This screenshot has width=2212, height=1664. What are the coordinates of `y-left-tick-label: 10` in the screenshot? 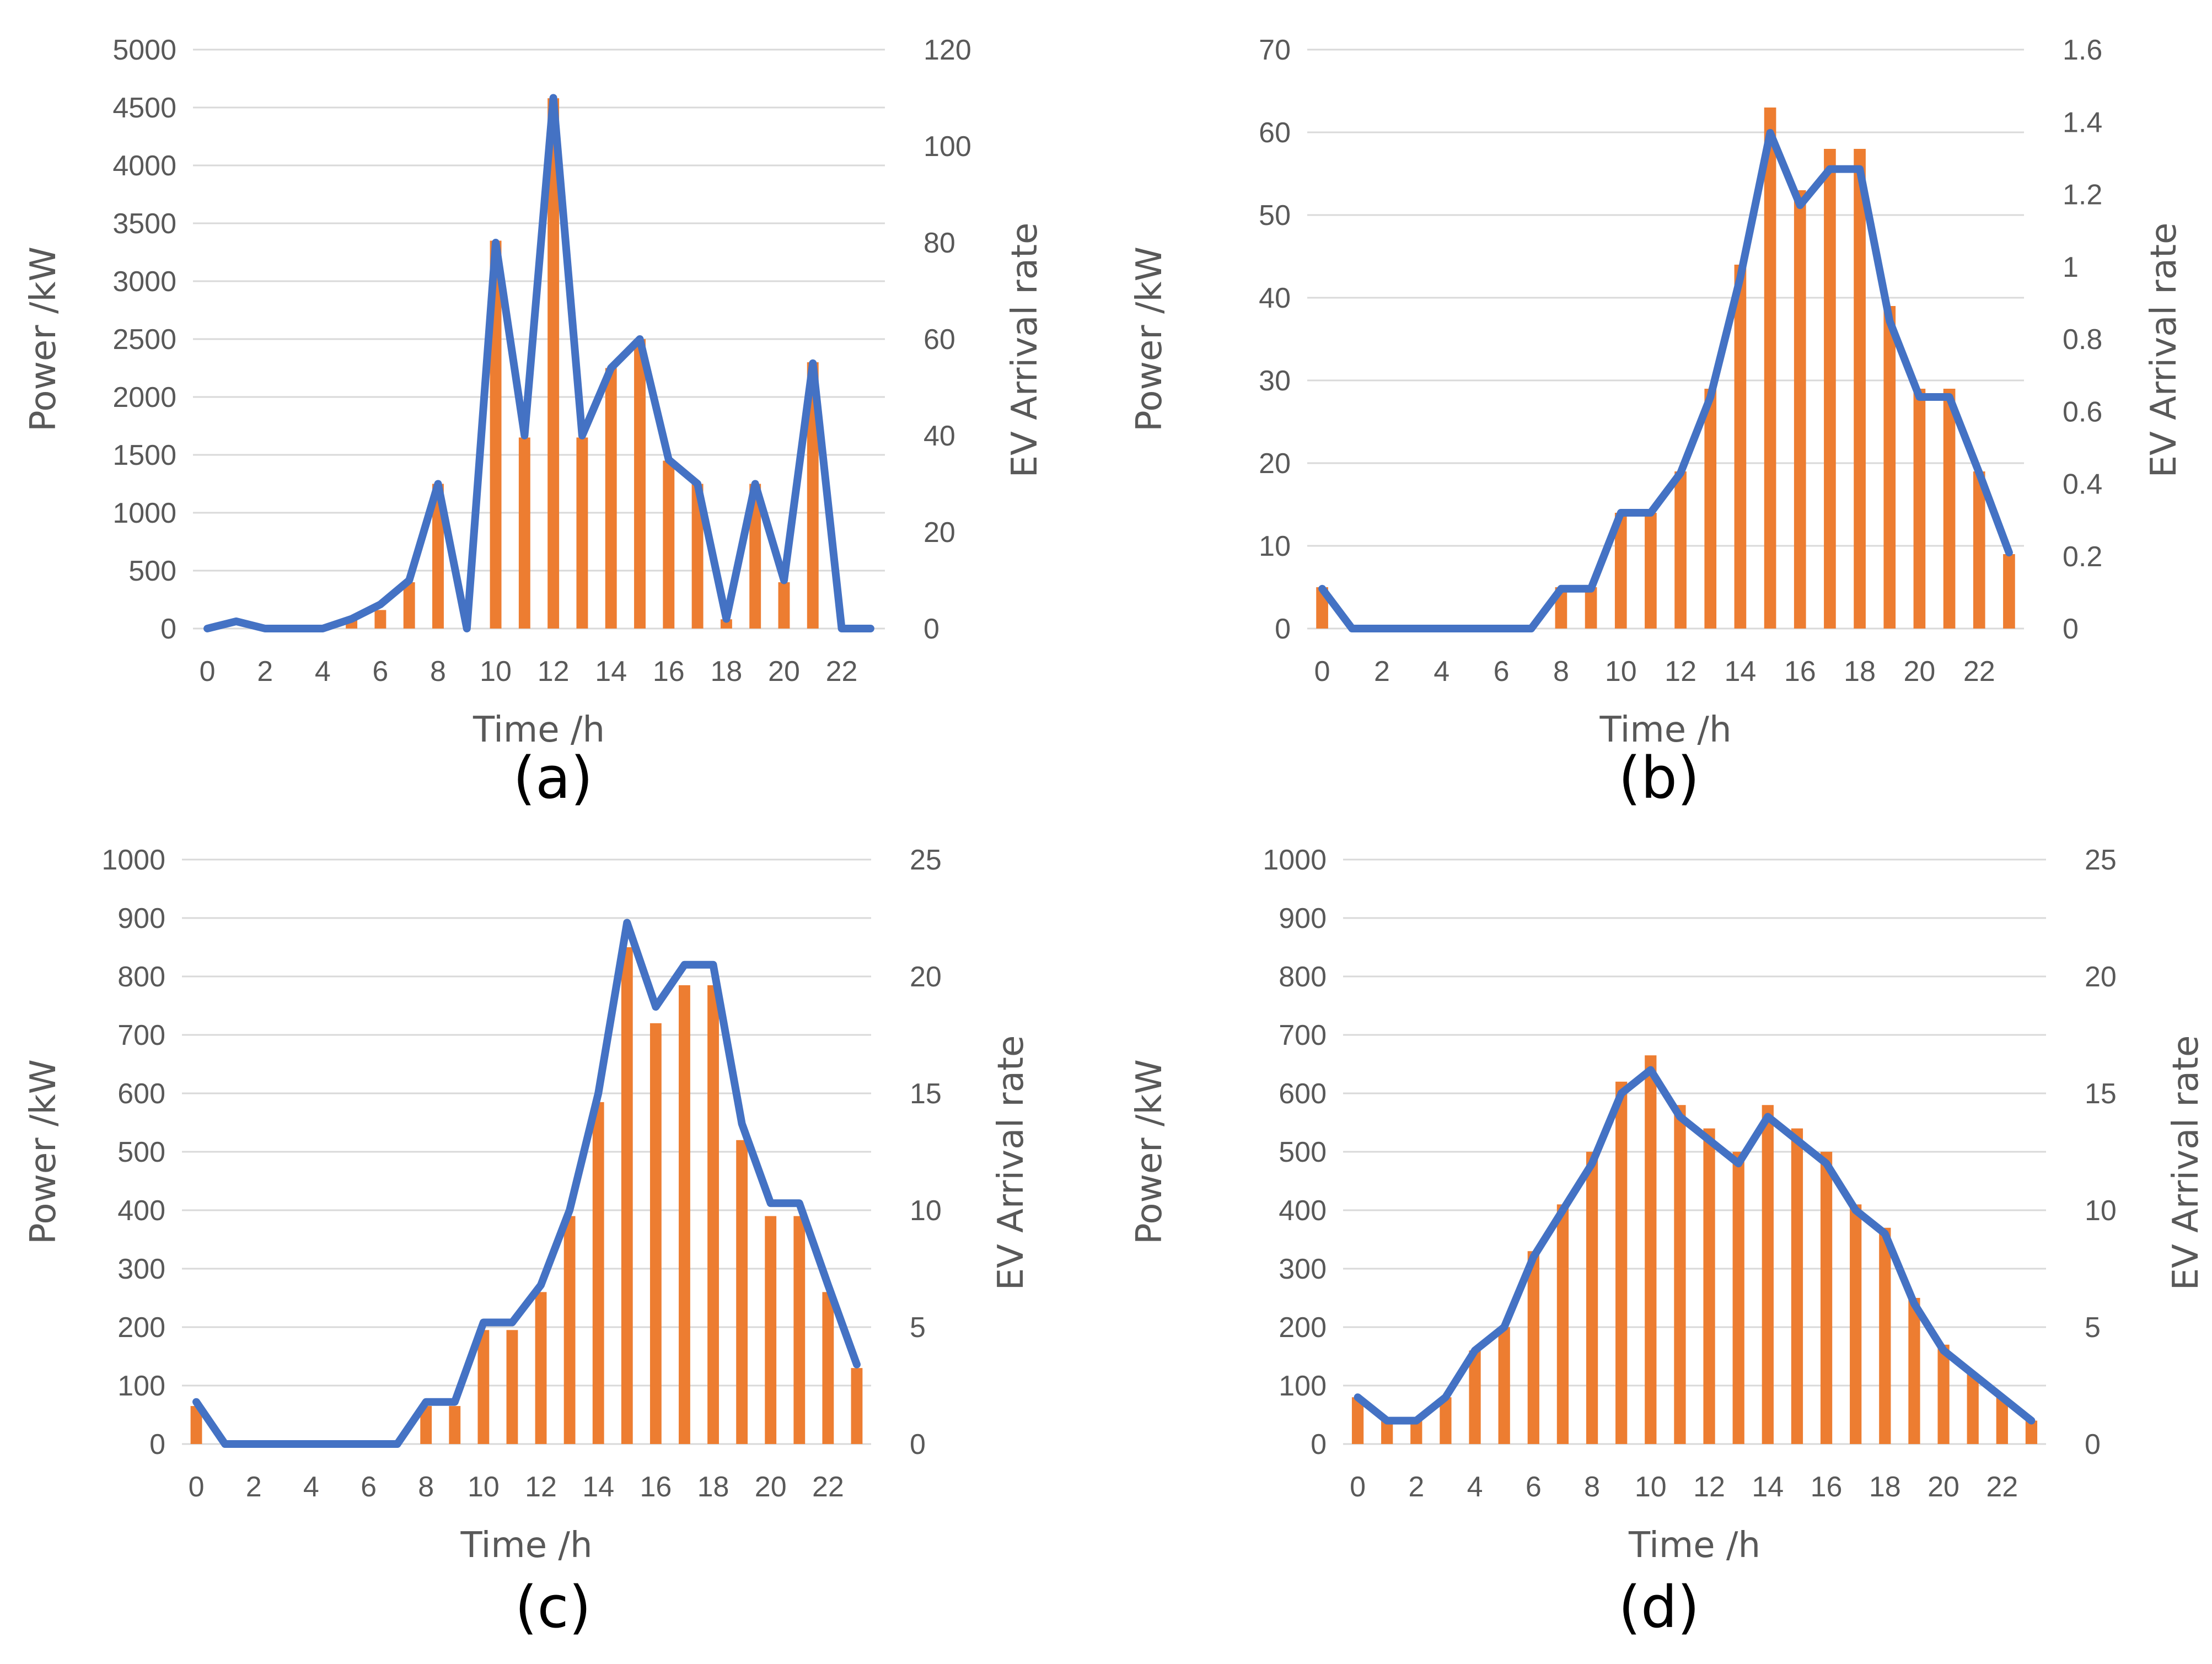 It's located at (1275, 546).